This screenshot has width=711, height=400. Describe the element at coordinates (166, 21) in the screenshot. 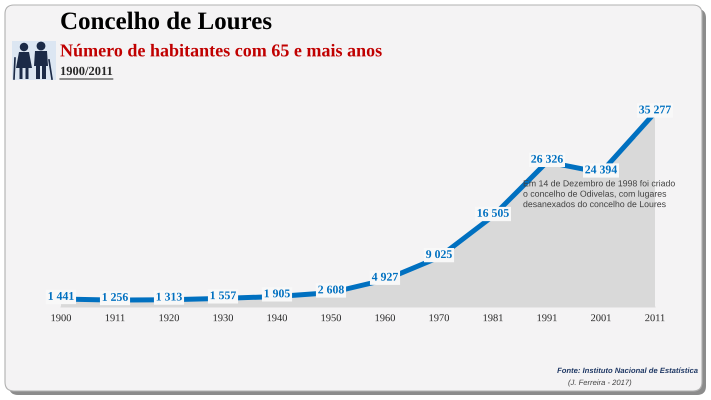

I see `chart-title: Concelho de Loures` at that location.